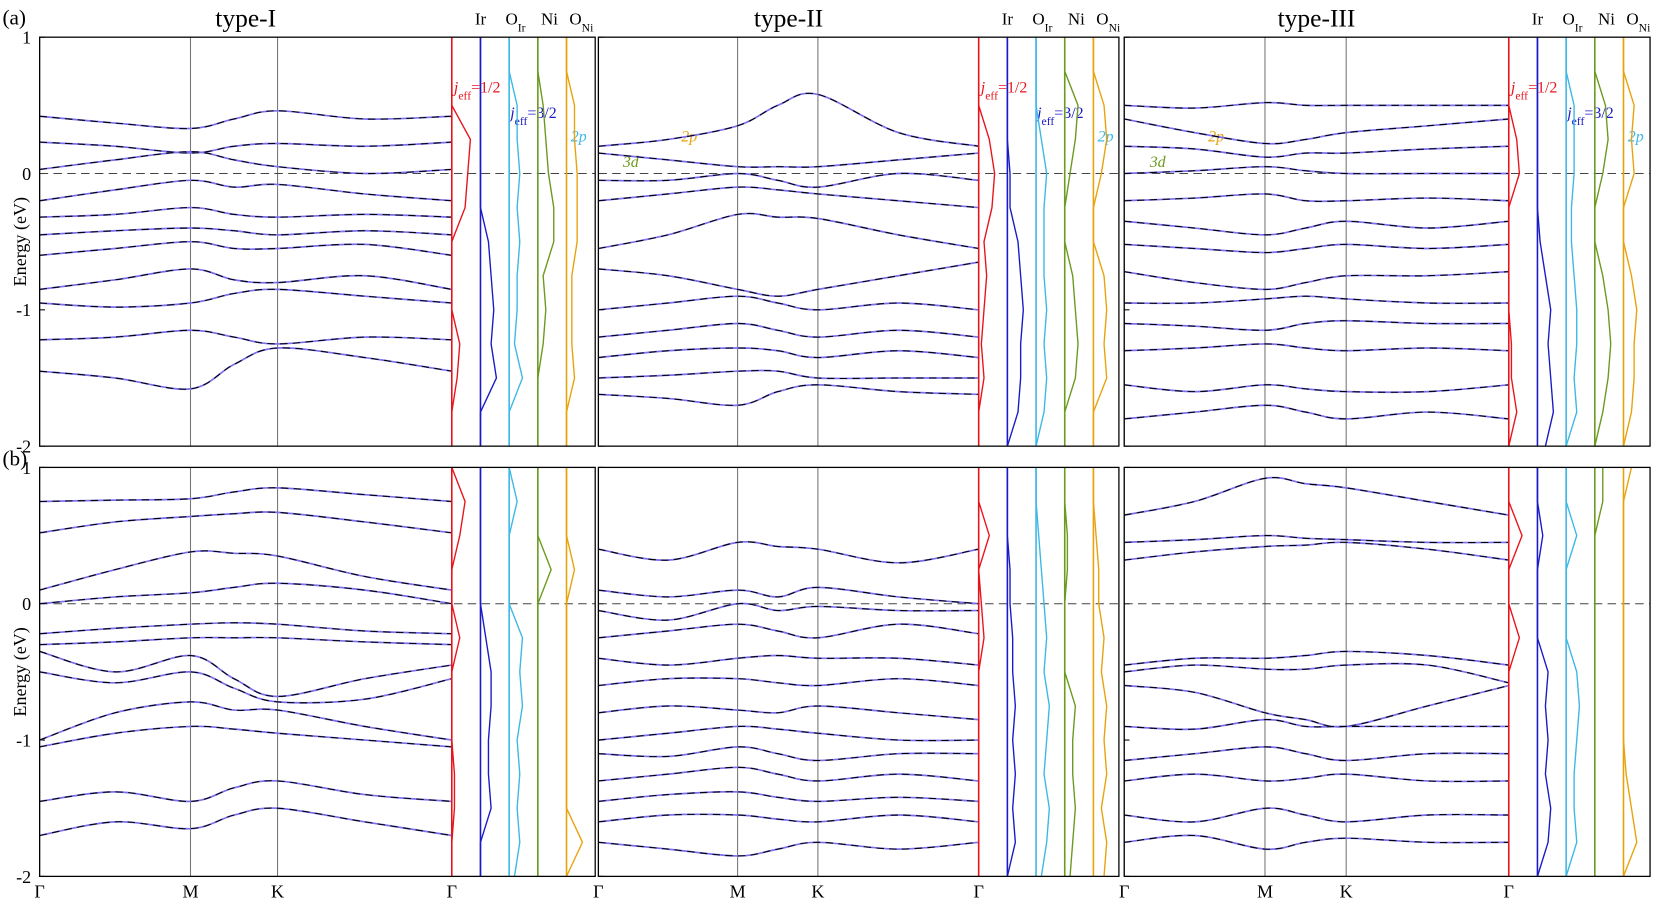 The width and height of the screenshot is (1661, 904). I want to click on annotation-part: 3, so click(626, 162).